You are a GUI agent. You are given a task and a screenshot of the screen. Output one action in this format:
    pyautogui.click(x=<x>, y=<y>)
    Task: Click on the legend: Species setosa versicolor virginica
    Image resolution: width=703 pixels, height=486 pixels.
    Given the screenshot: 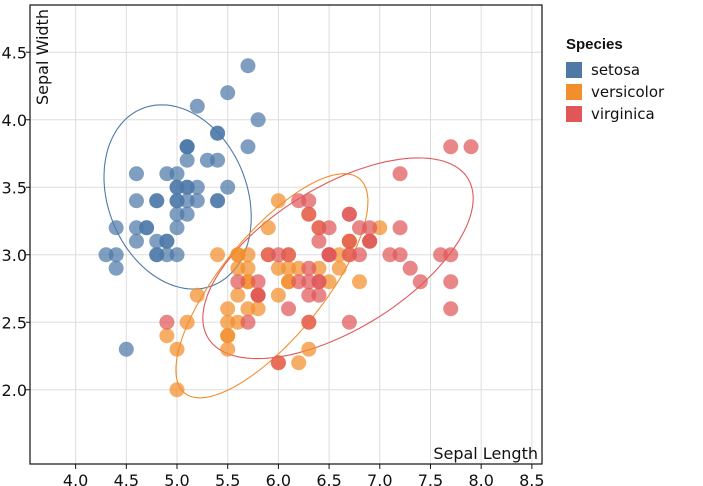 What is the action you would take?
    pyautogui.click(x=615, y=80)
    